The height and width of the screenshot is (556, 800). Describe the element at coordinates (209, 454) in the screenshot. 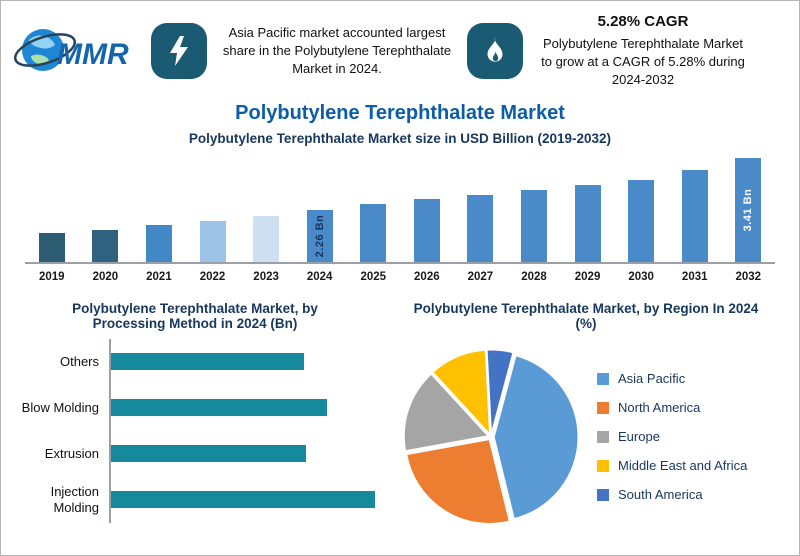

I see `hbar-extrusion` at that location.